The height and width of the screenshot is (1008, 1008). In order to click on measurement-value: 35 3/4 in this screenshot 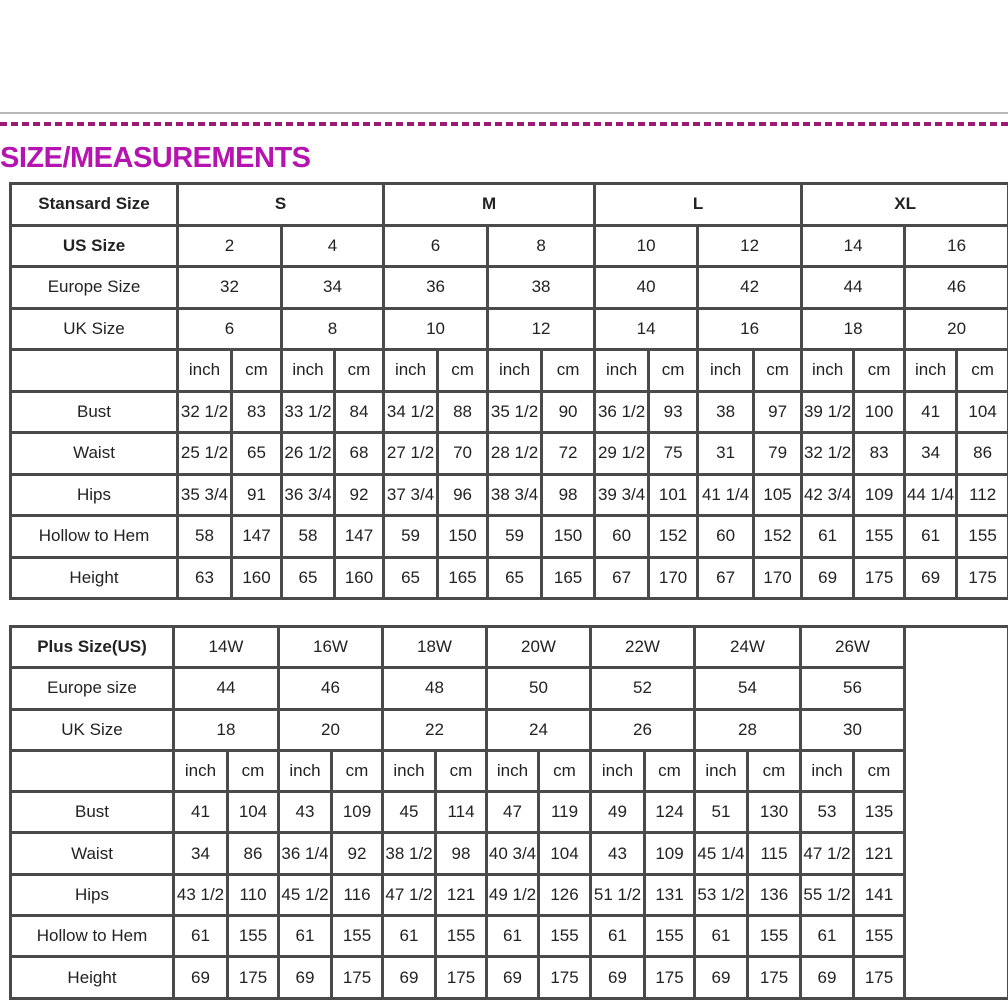, I will do `click(204, 494)`.